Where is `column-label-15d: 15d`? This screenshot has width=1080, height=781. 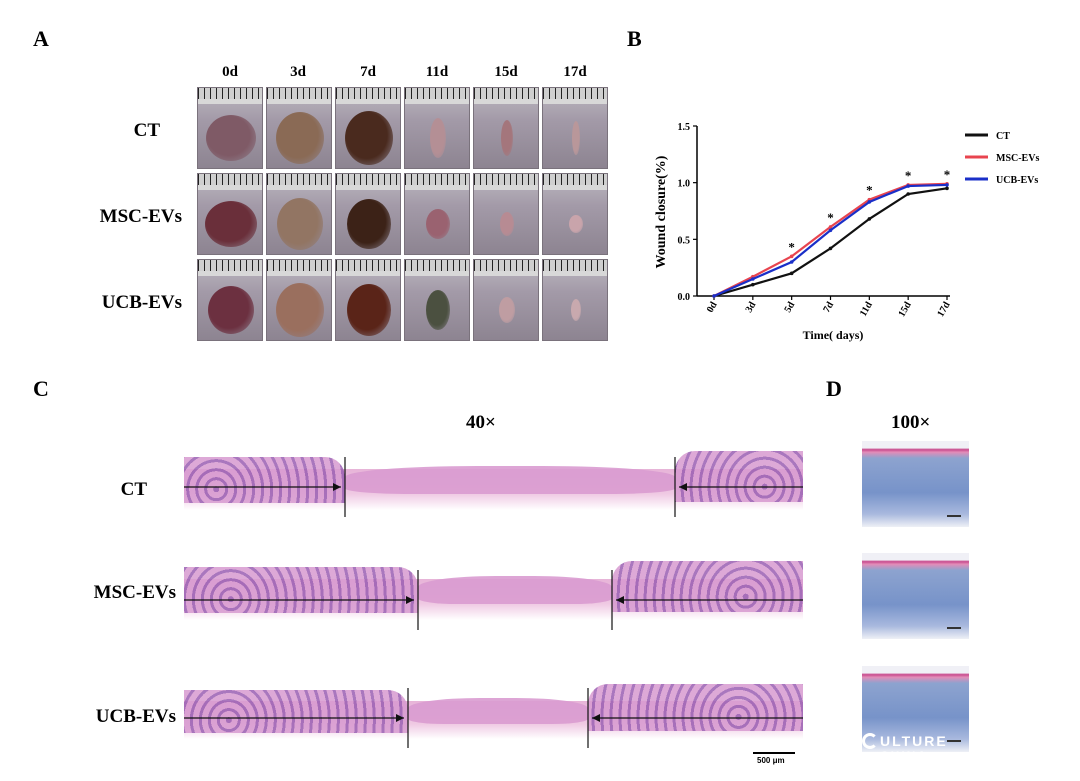
column-label-15d: 15d is located at coordinates (506, 72).